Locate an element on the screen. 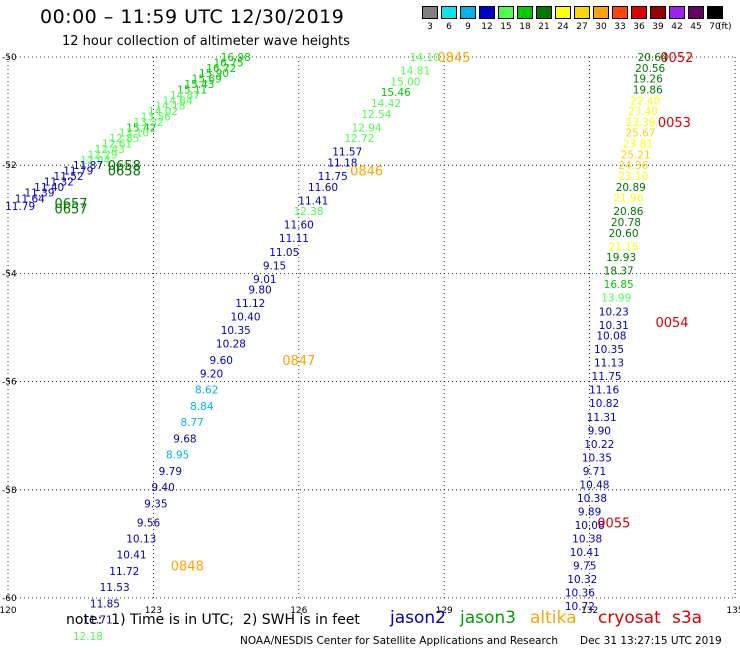 Image resolution: width=740 pixels, height=650 pixels. x-tick-label: 120 is located at coordinates (8, 611).